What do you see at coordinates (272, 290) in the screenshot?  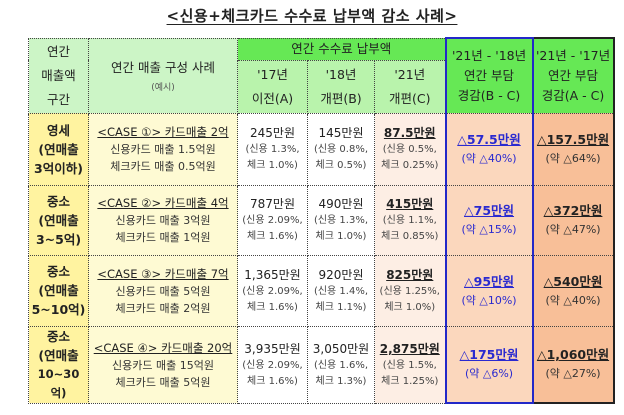 I see `fee-a-cell: 1,365만원 (신용 2.09%, 체크 1.6%)` at bounding box center [272, 290].